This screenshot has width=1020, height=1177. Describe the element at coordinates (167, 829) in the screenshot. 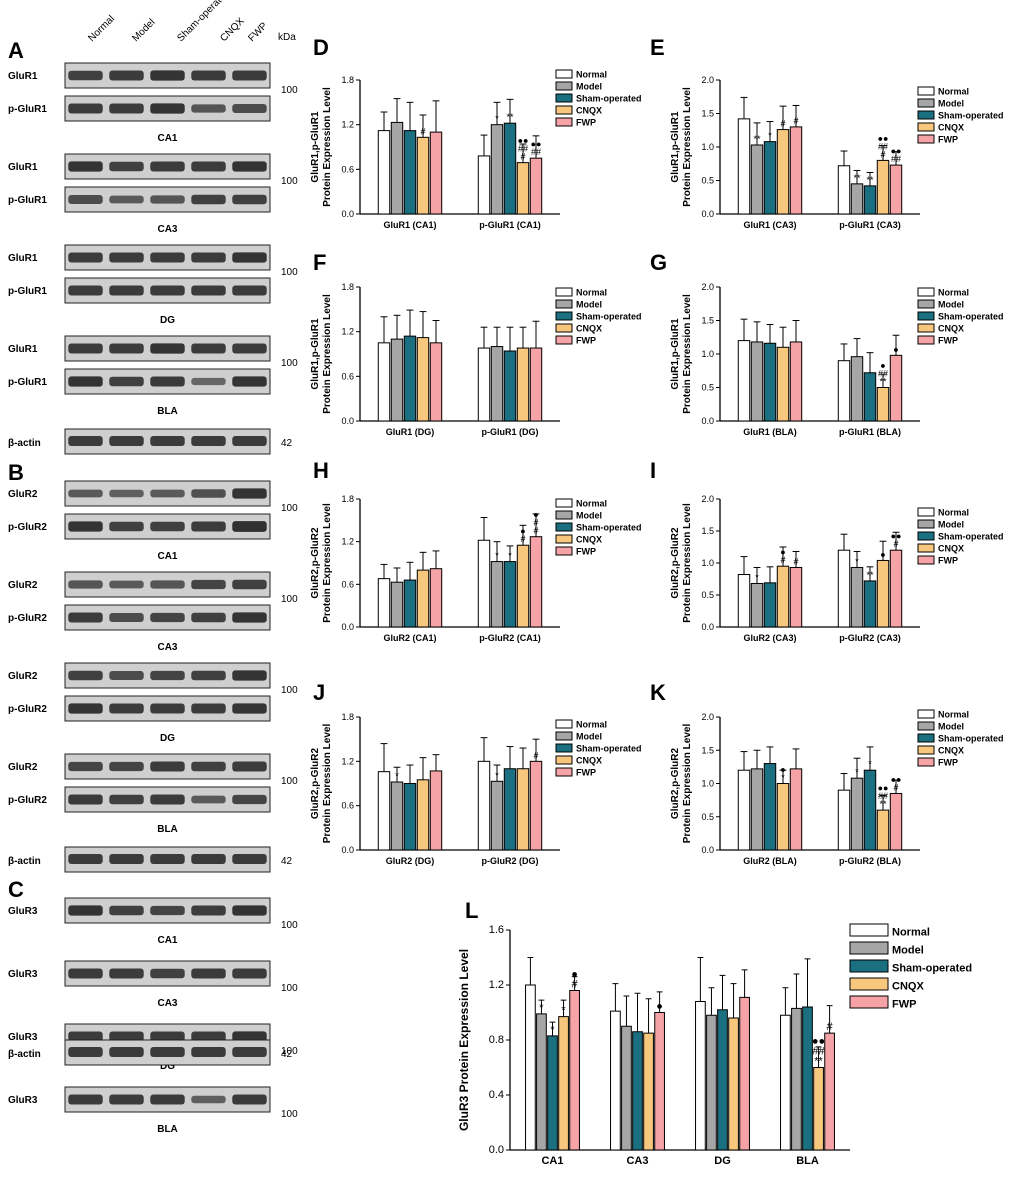

I see `blot-region-label: BLA` at that location.